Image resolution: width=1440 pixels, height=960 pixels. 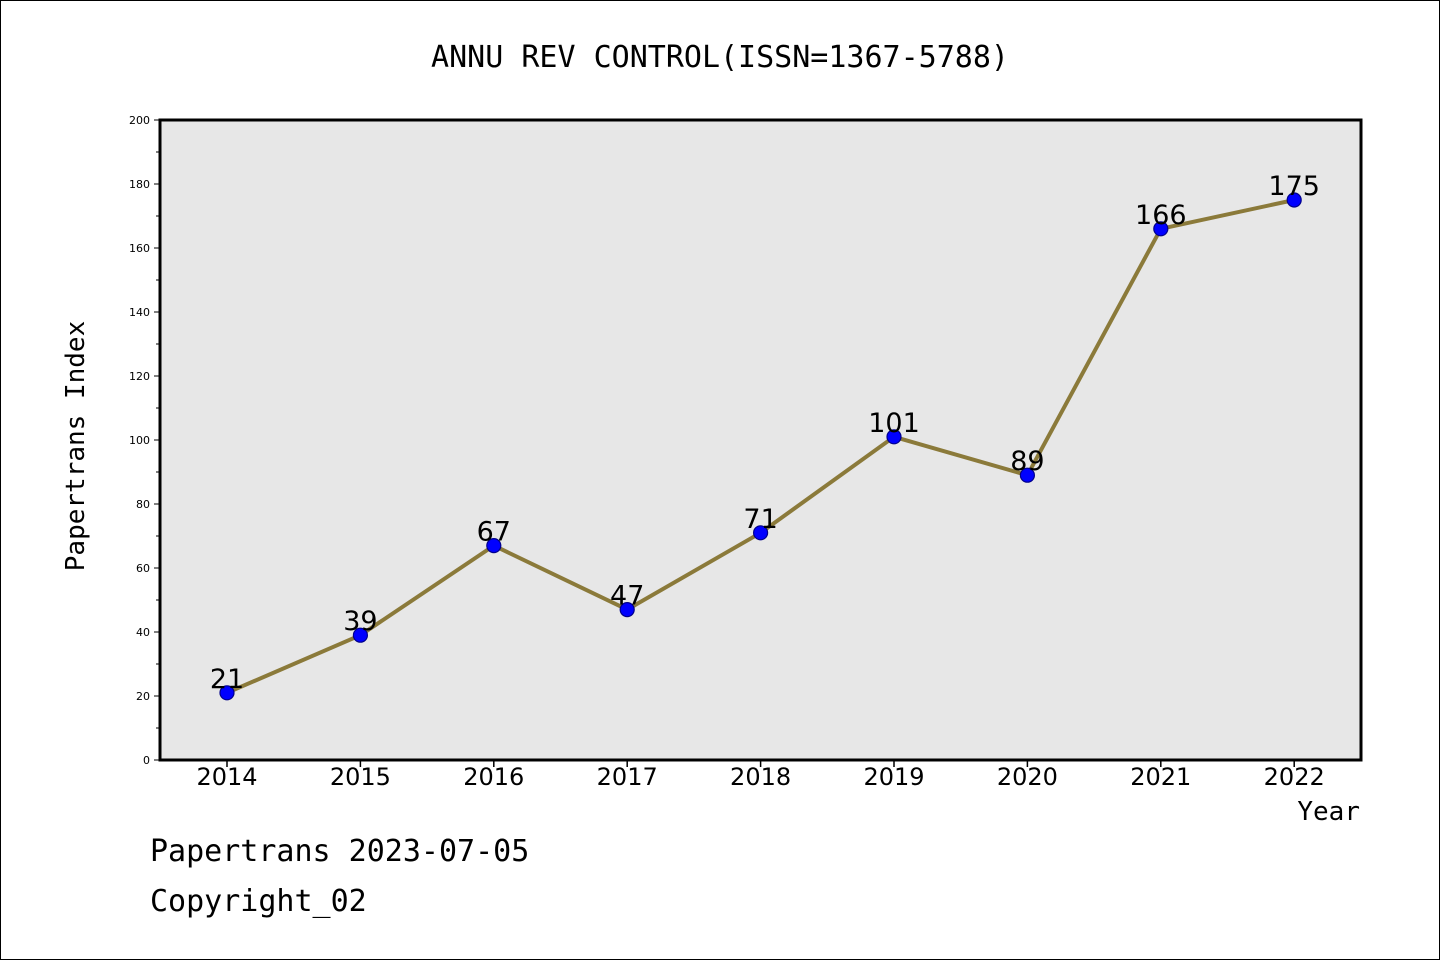 I want to click on x-axis: 2014 2015 2016 2017 2018 2019 2020 2021 2022, so click(x=760, y=775).